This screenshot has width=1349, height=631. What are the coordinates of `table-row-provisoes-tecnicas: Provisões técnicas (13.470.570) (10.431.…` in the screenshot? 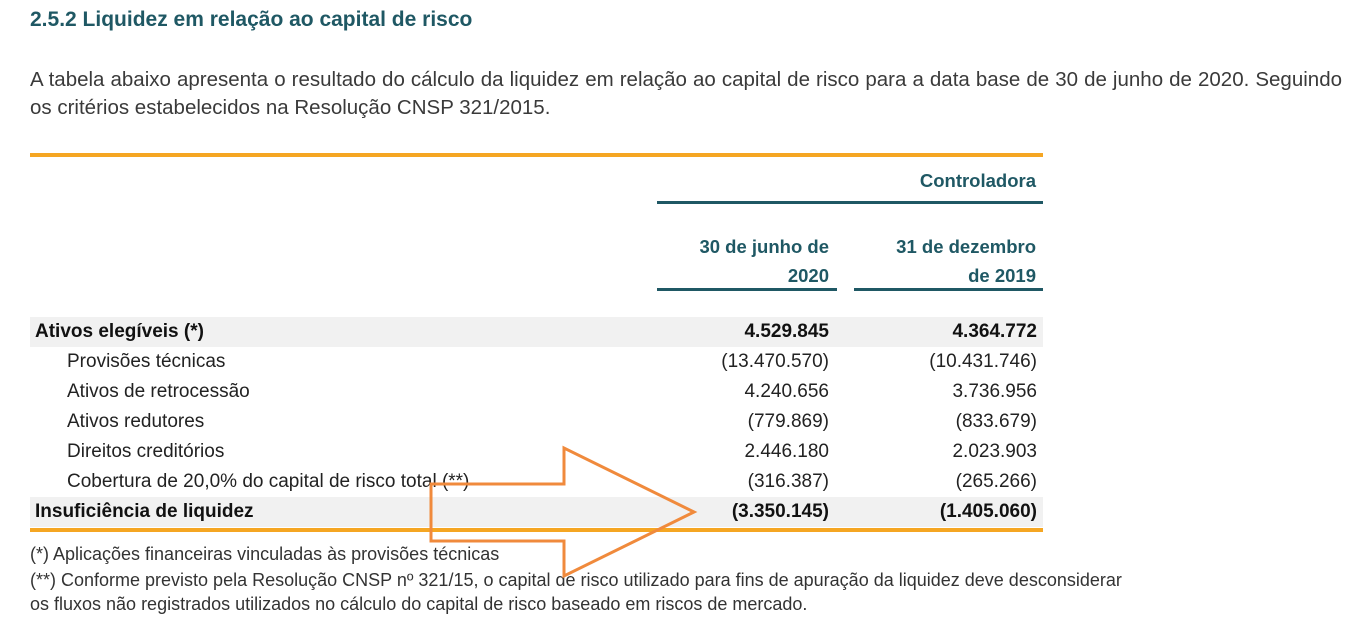 It's located at (536, 362).